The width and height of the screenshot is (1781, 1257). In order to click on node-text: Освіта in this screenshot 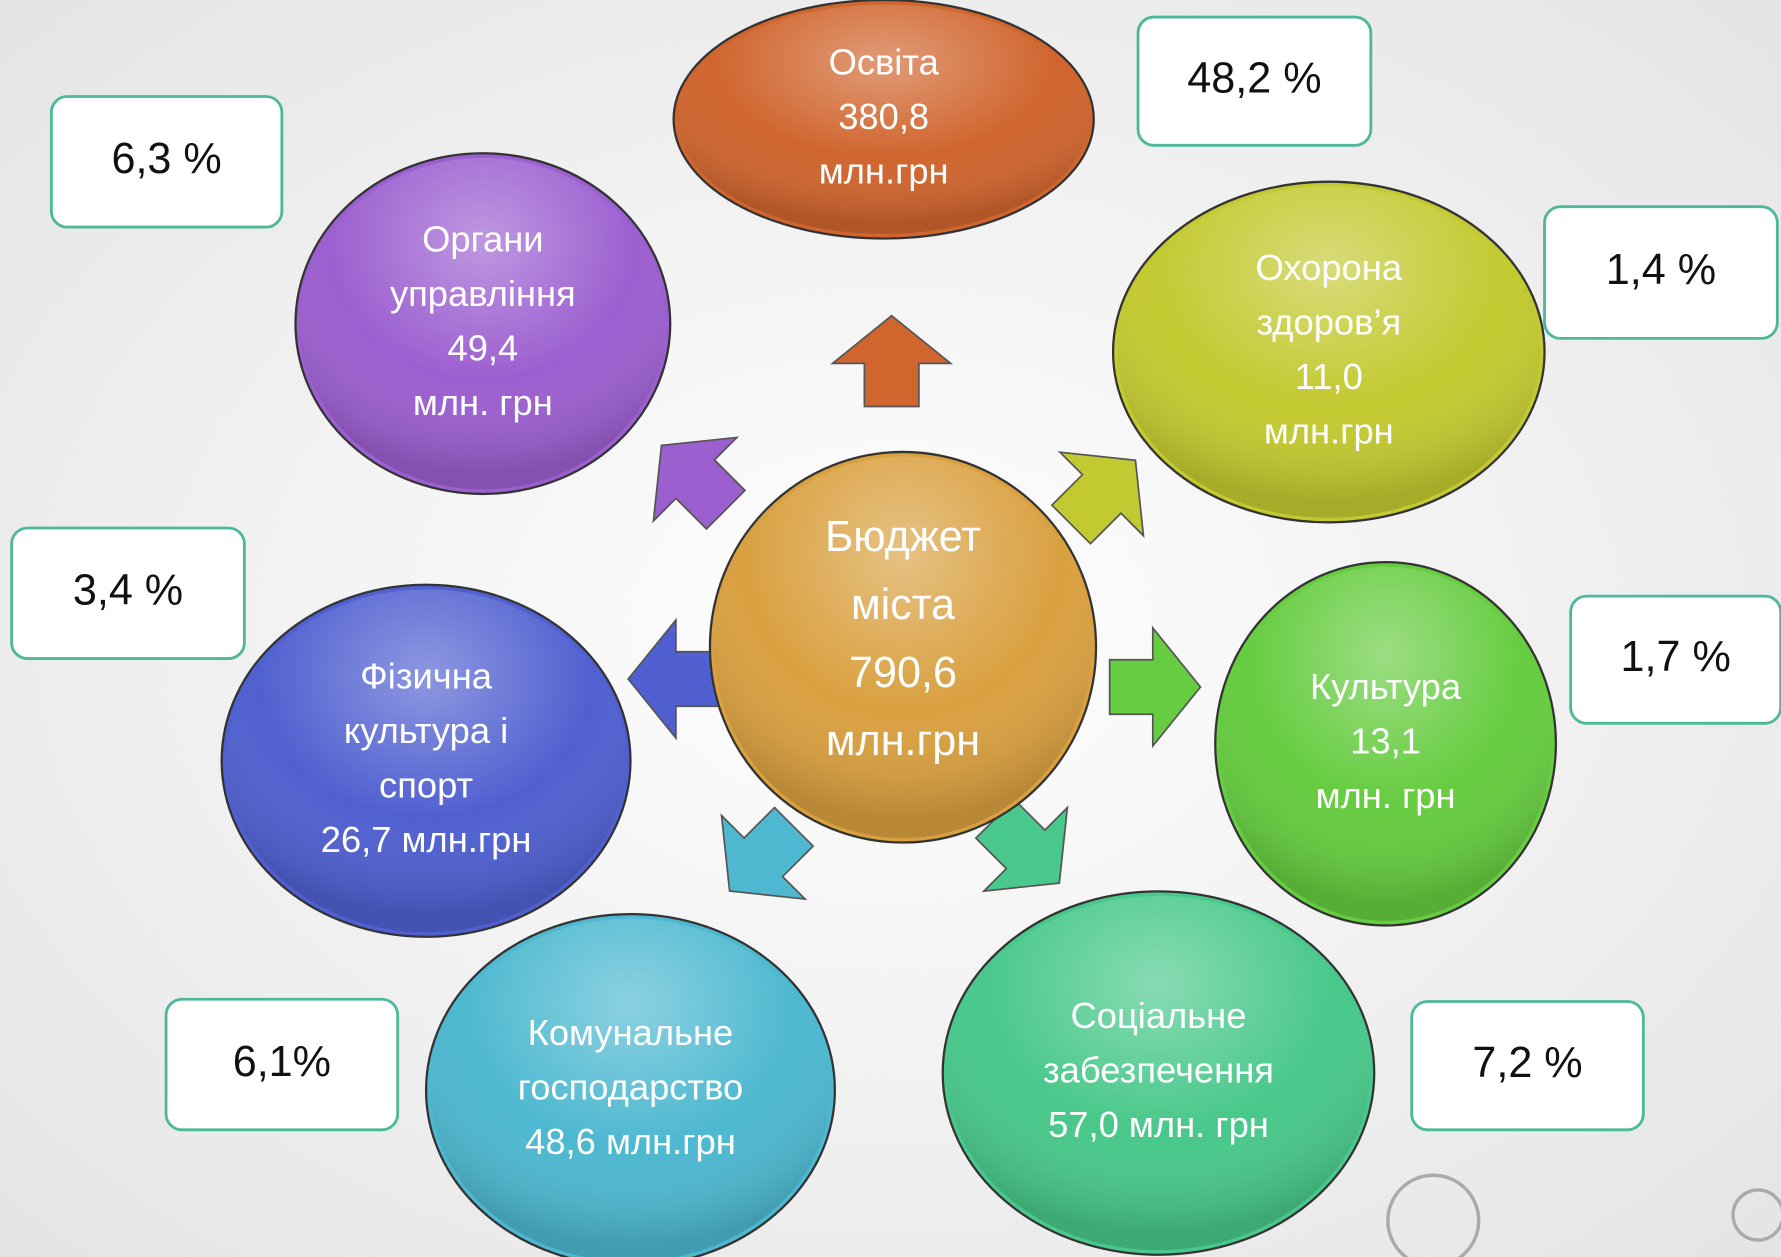, I will do `click(884, 61)`.